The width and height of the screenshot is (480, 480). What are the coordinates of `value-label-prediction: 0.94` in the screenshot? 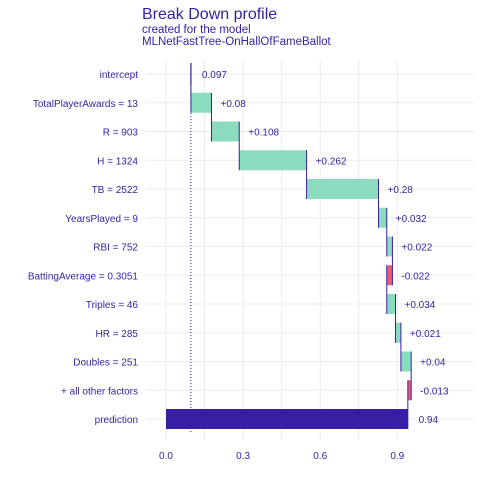 It's located at (429, 420).